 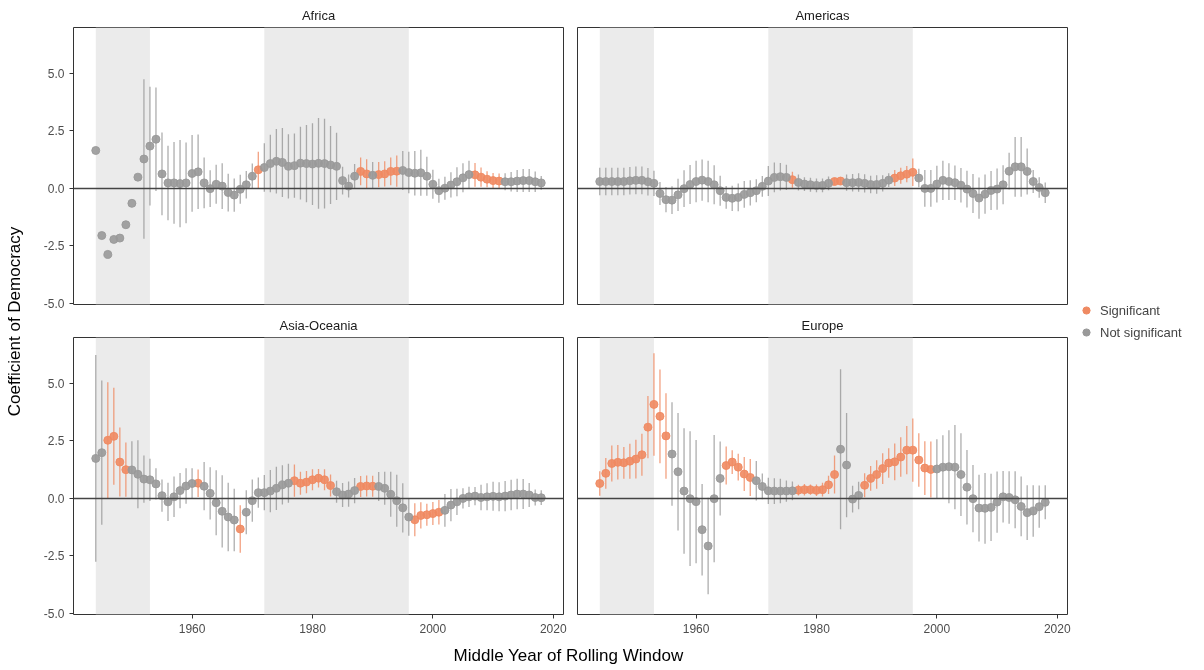 What do you see at coordinates (568, 655) in the screenshot?
I see `x-axis-title: Middle Year of Rolling Window` at bounding box center [568, 655].